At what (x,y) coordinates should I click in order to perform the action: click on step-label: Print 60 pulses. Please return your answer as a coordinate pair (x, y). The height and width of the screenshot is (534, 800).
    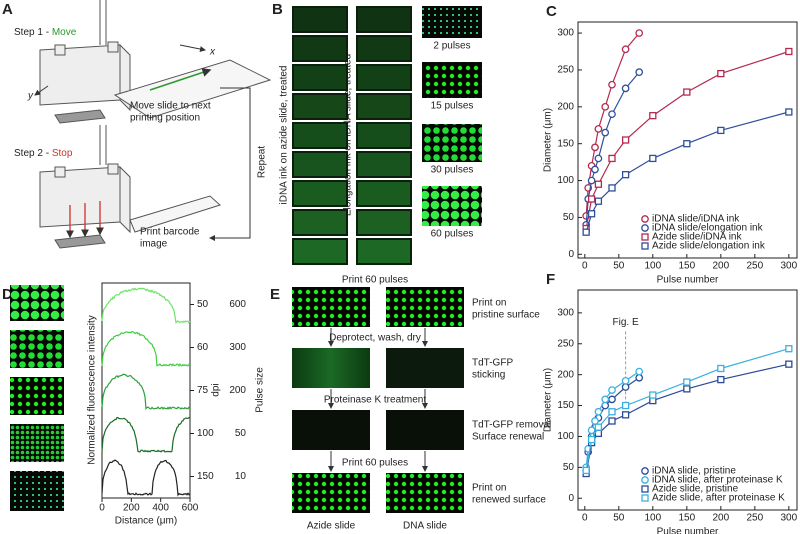
    Looking at the image, I should click on (375, 463).